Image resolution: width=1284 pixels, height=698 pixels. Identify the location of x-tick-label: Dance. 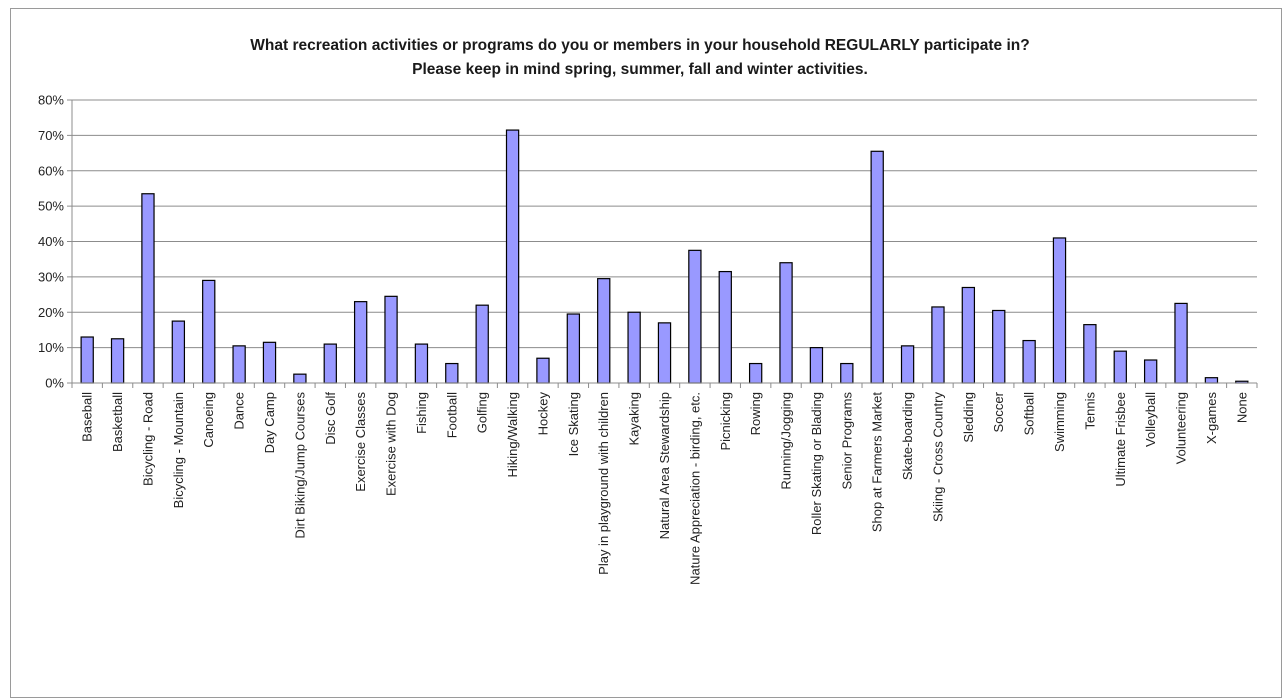
(239, 411).